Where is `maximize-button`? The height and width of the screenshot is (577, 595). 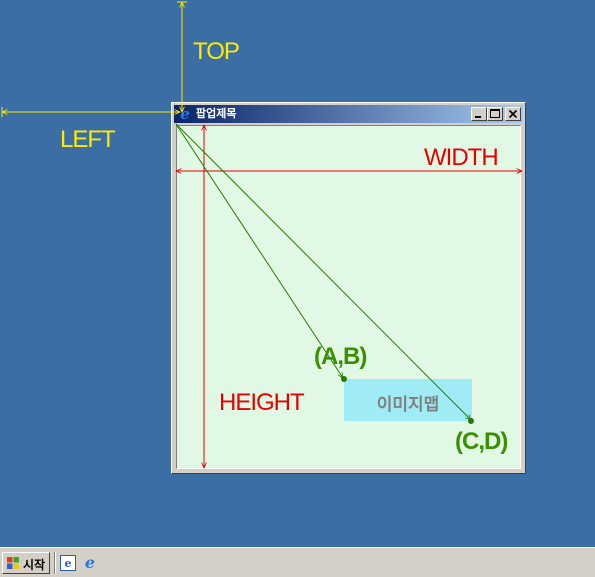
maximize-button is located at coordinates (495, 114).